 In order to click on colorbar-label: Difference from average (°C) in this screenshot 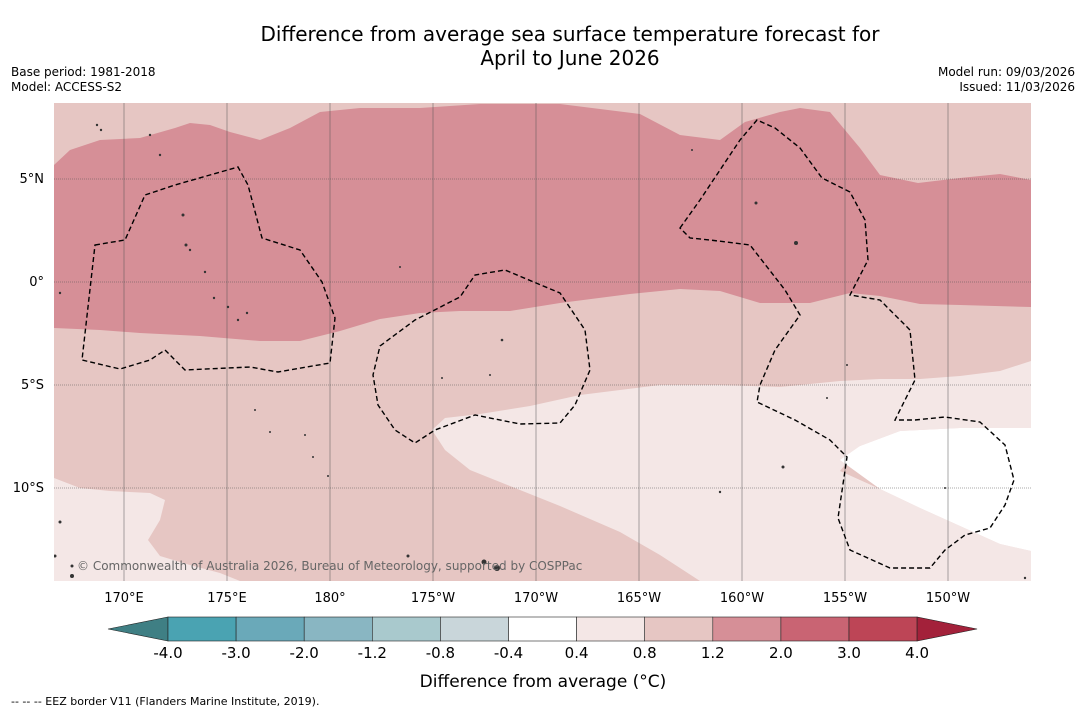, I will do `click(543, 682)`.